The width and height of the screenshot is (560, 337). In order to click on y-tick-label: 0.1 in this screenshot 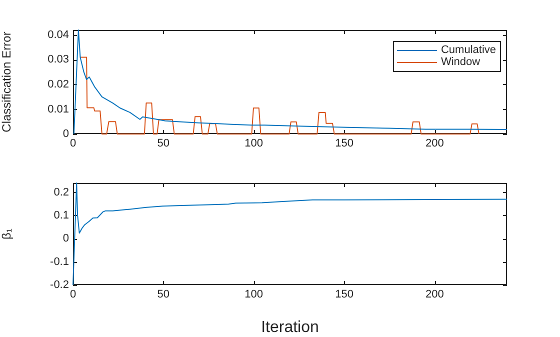, I will do `click(61, 215)`.